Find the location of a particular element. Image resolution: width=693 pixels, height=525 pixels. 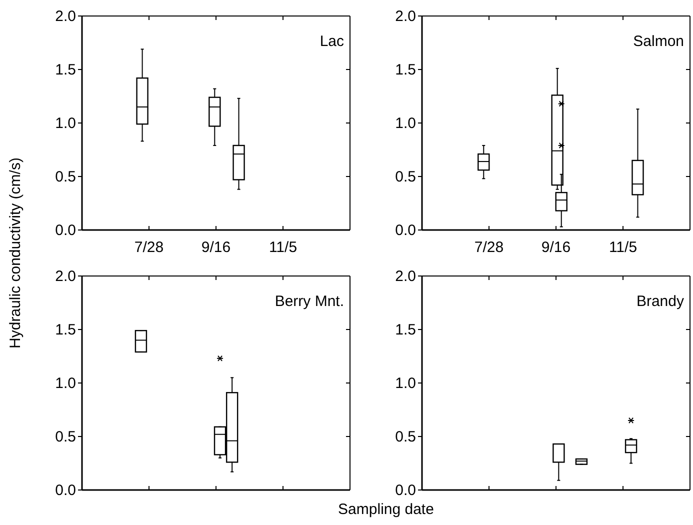

x-axis-title: Sampling date is located at coordinates (386, 509).